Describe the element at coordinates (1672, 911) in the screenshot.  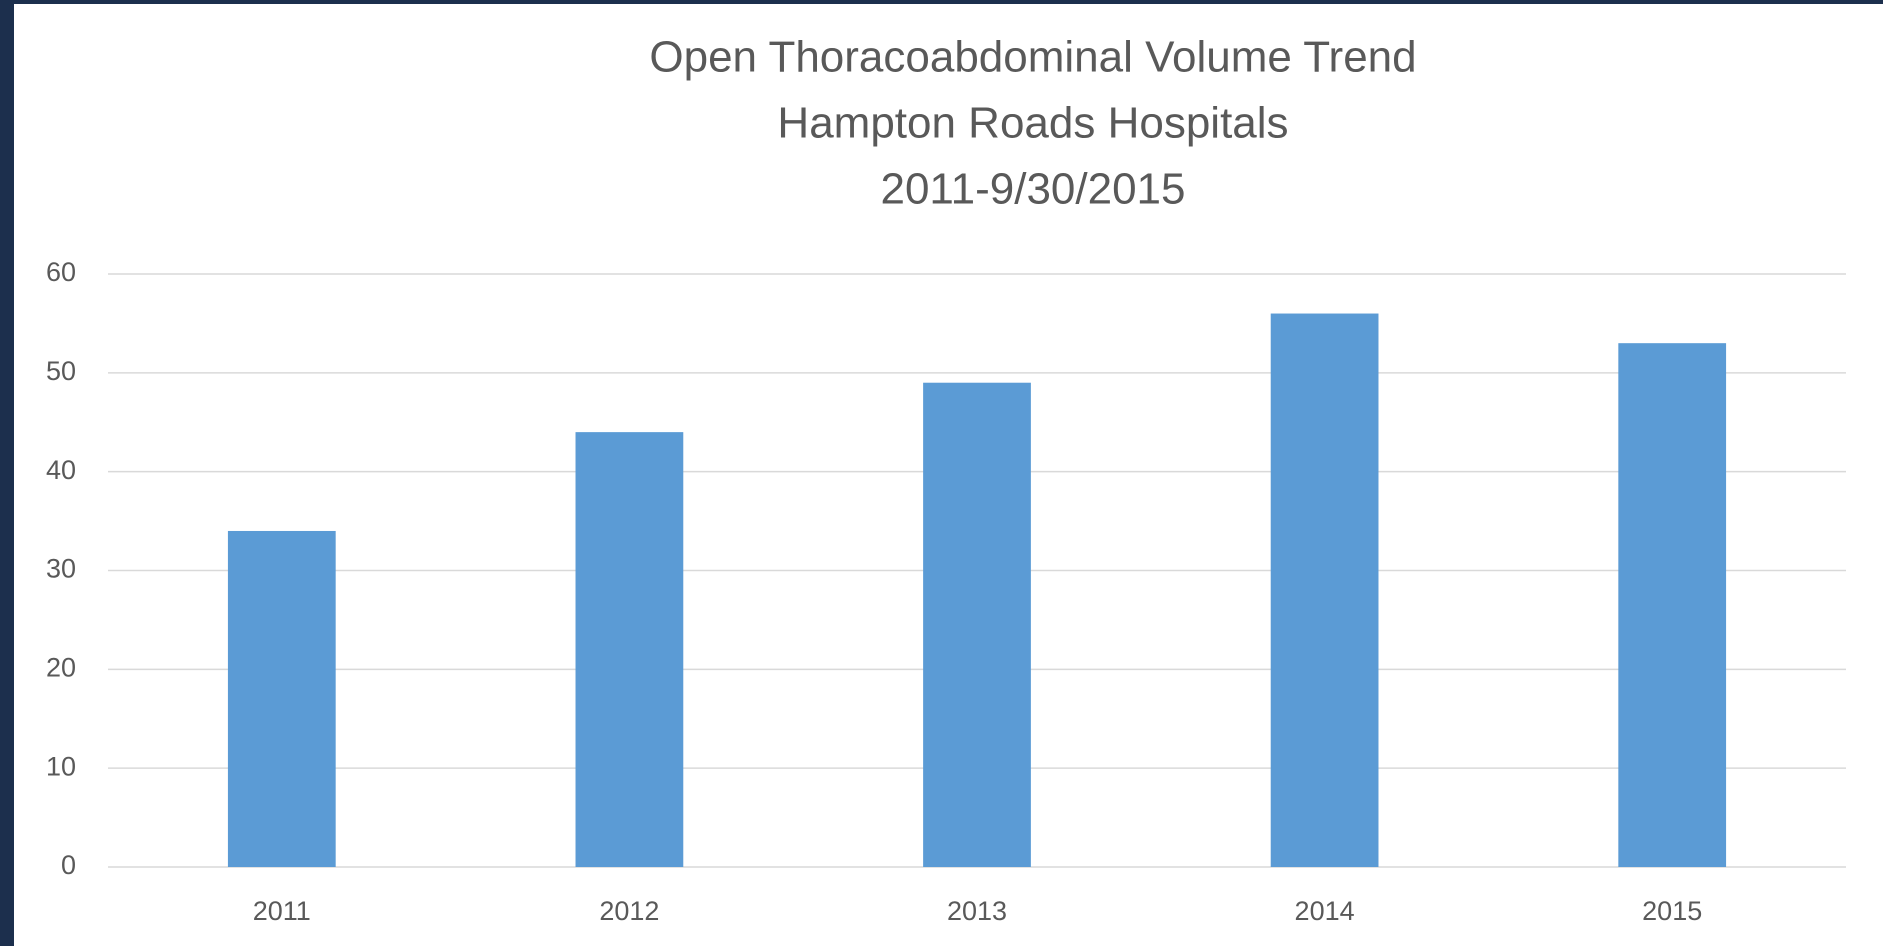
I see `x-tick-label: 2015` at that location.